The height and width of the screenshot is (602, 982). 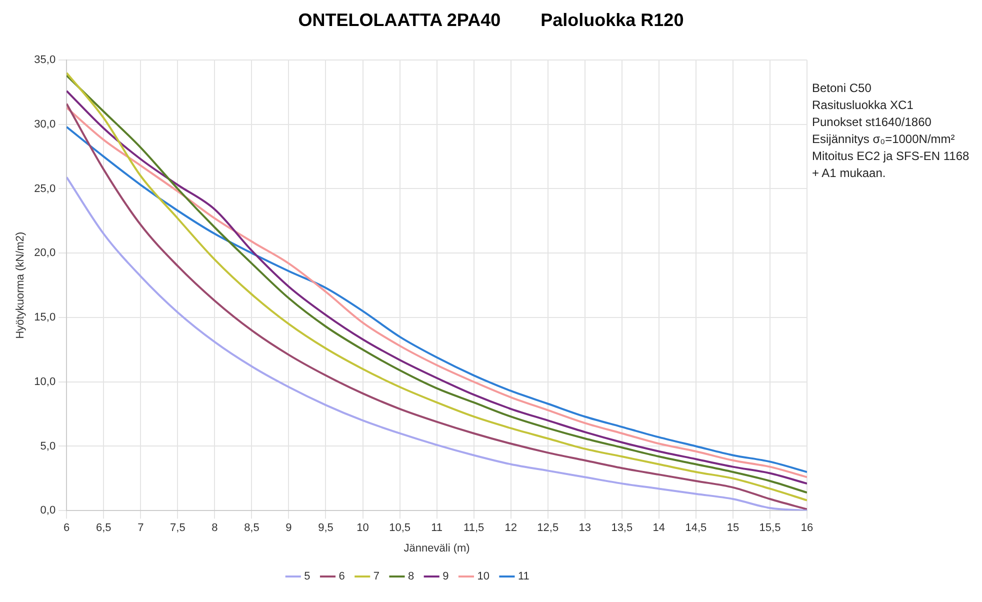 What do you see at coordinates (104, 528) in the screenshot?
I see `x-tick-label: 6,5` at bounding box center [104, 528].